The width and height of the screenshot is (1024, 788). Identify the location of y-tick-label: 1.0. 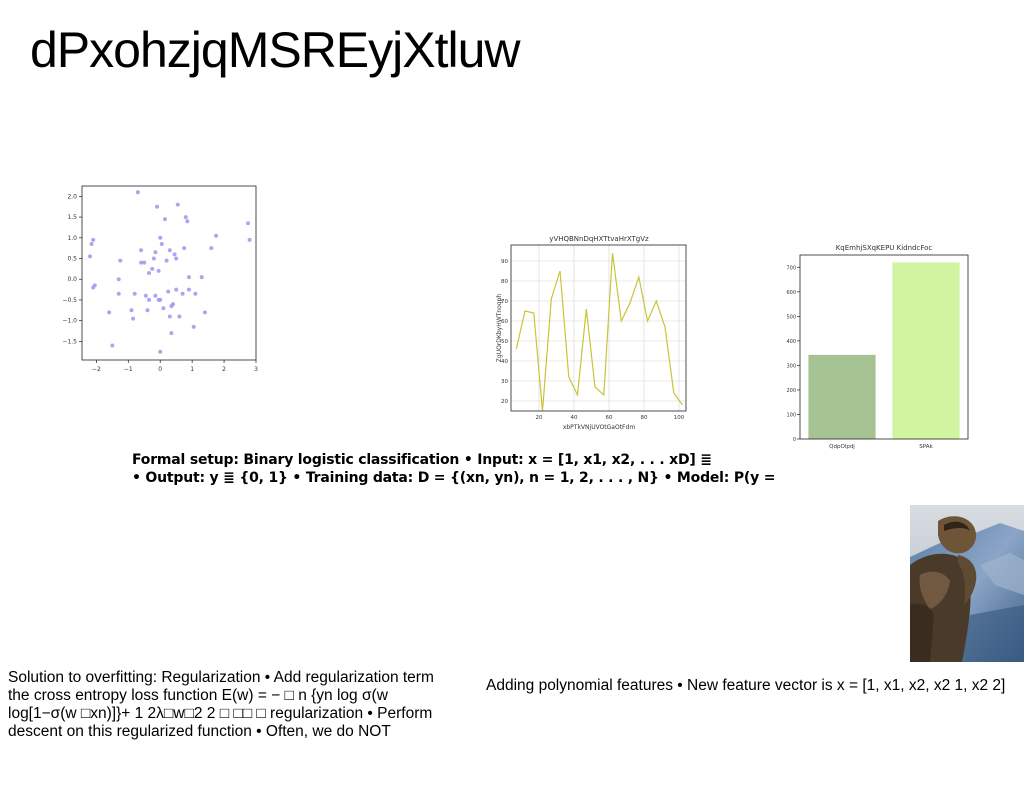
(72, 238).